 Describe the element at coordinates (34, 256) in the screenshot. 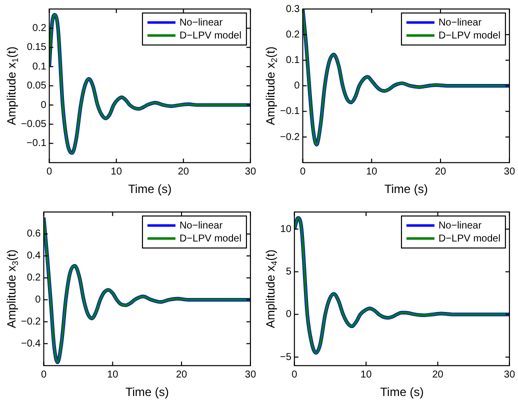

I see `y-tick-label: 0.4` at that location.